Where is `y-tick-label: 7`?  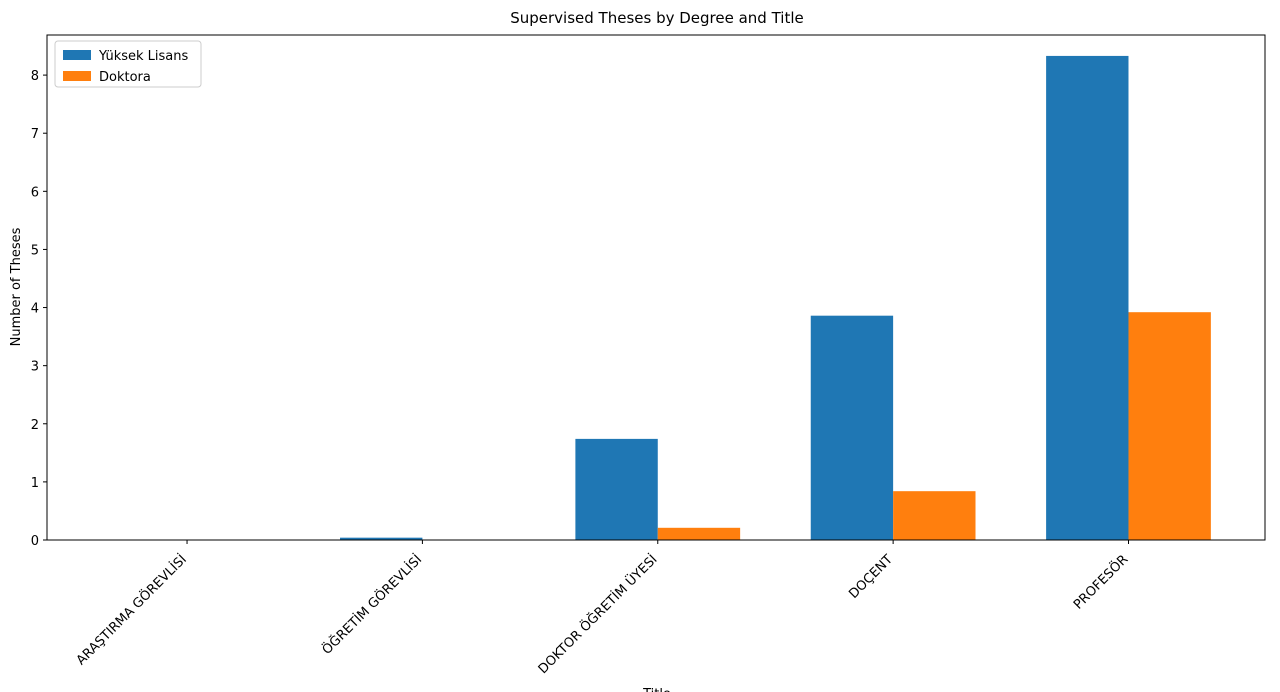
y-tick-label: 7 is located at coordinates (35, 134).